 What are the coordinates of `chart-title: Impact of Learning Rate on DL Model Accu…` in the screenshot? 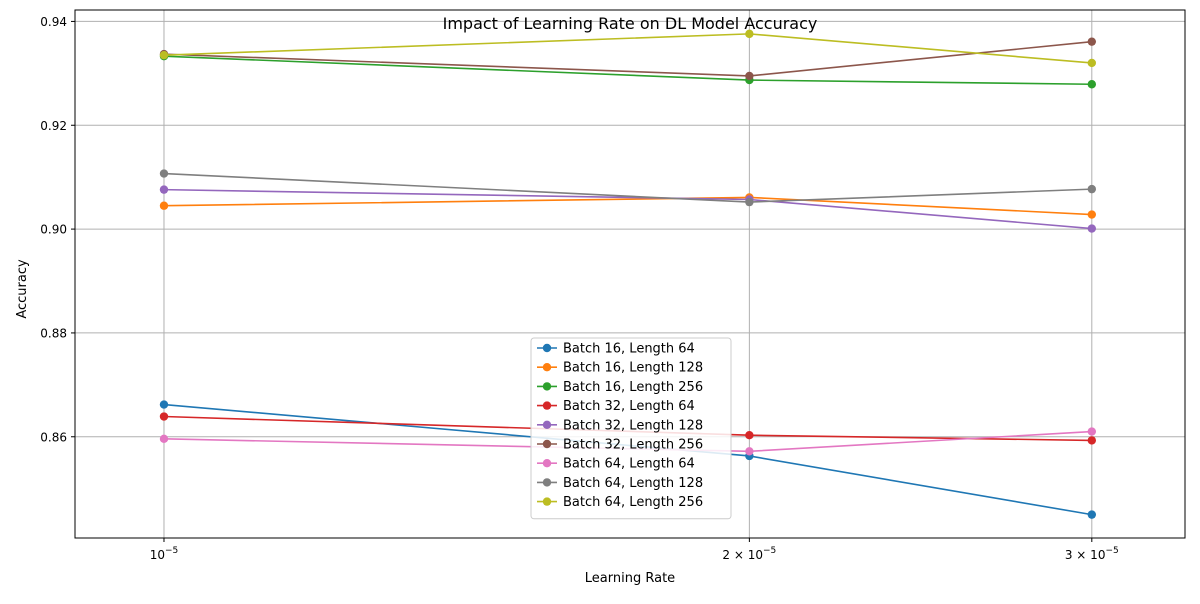 It's located at (630, 23).